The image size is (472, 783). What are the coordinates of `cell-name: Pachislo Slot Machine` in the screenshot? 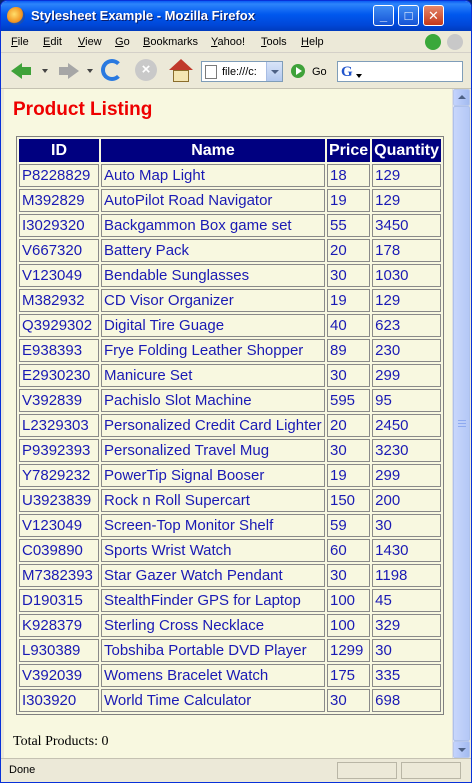 It's located at (213, 400).